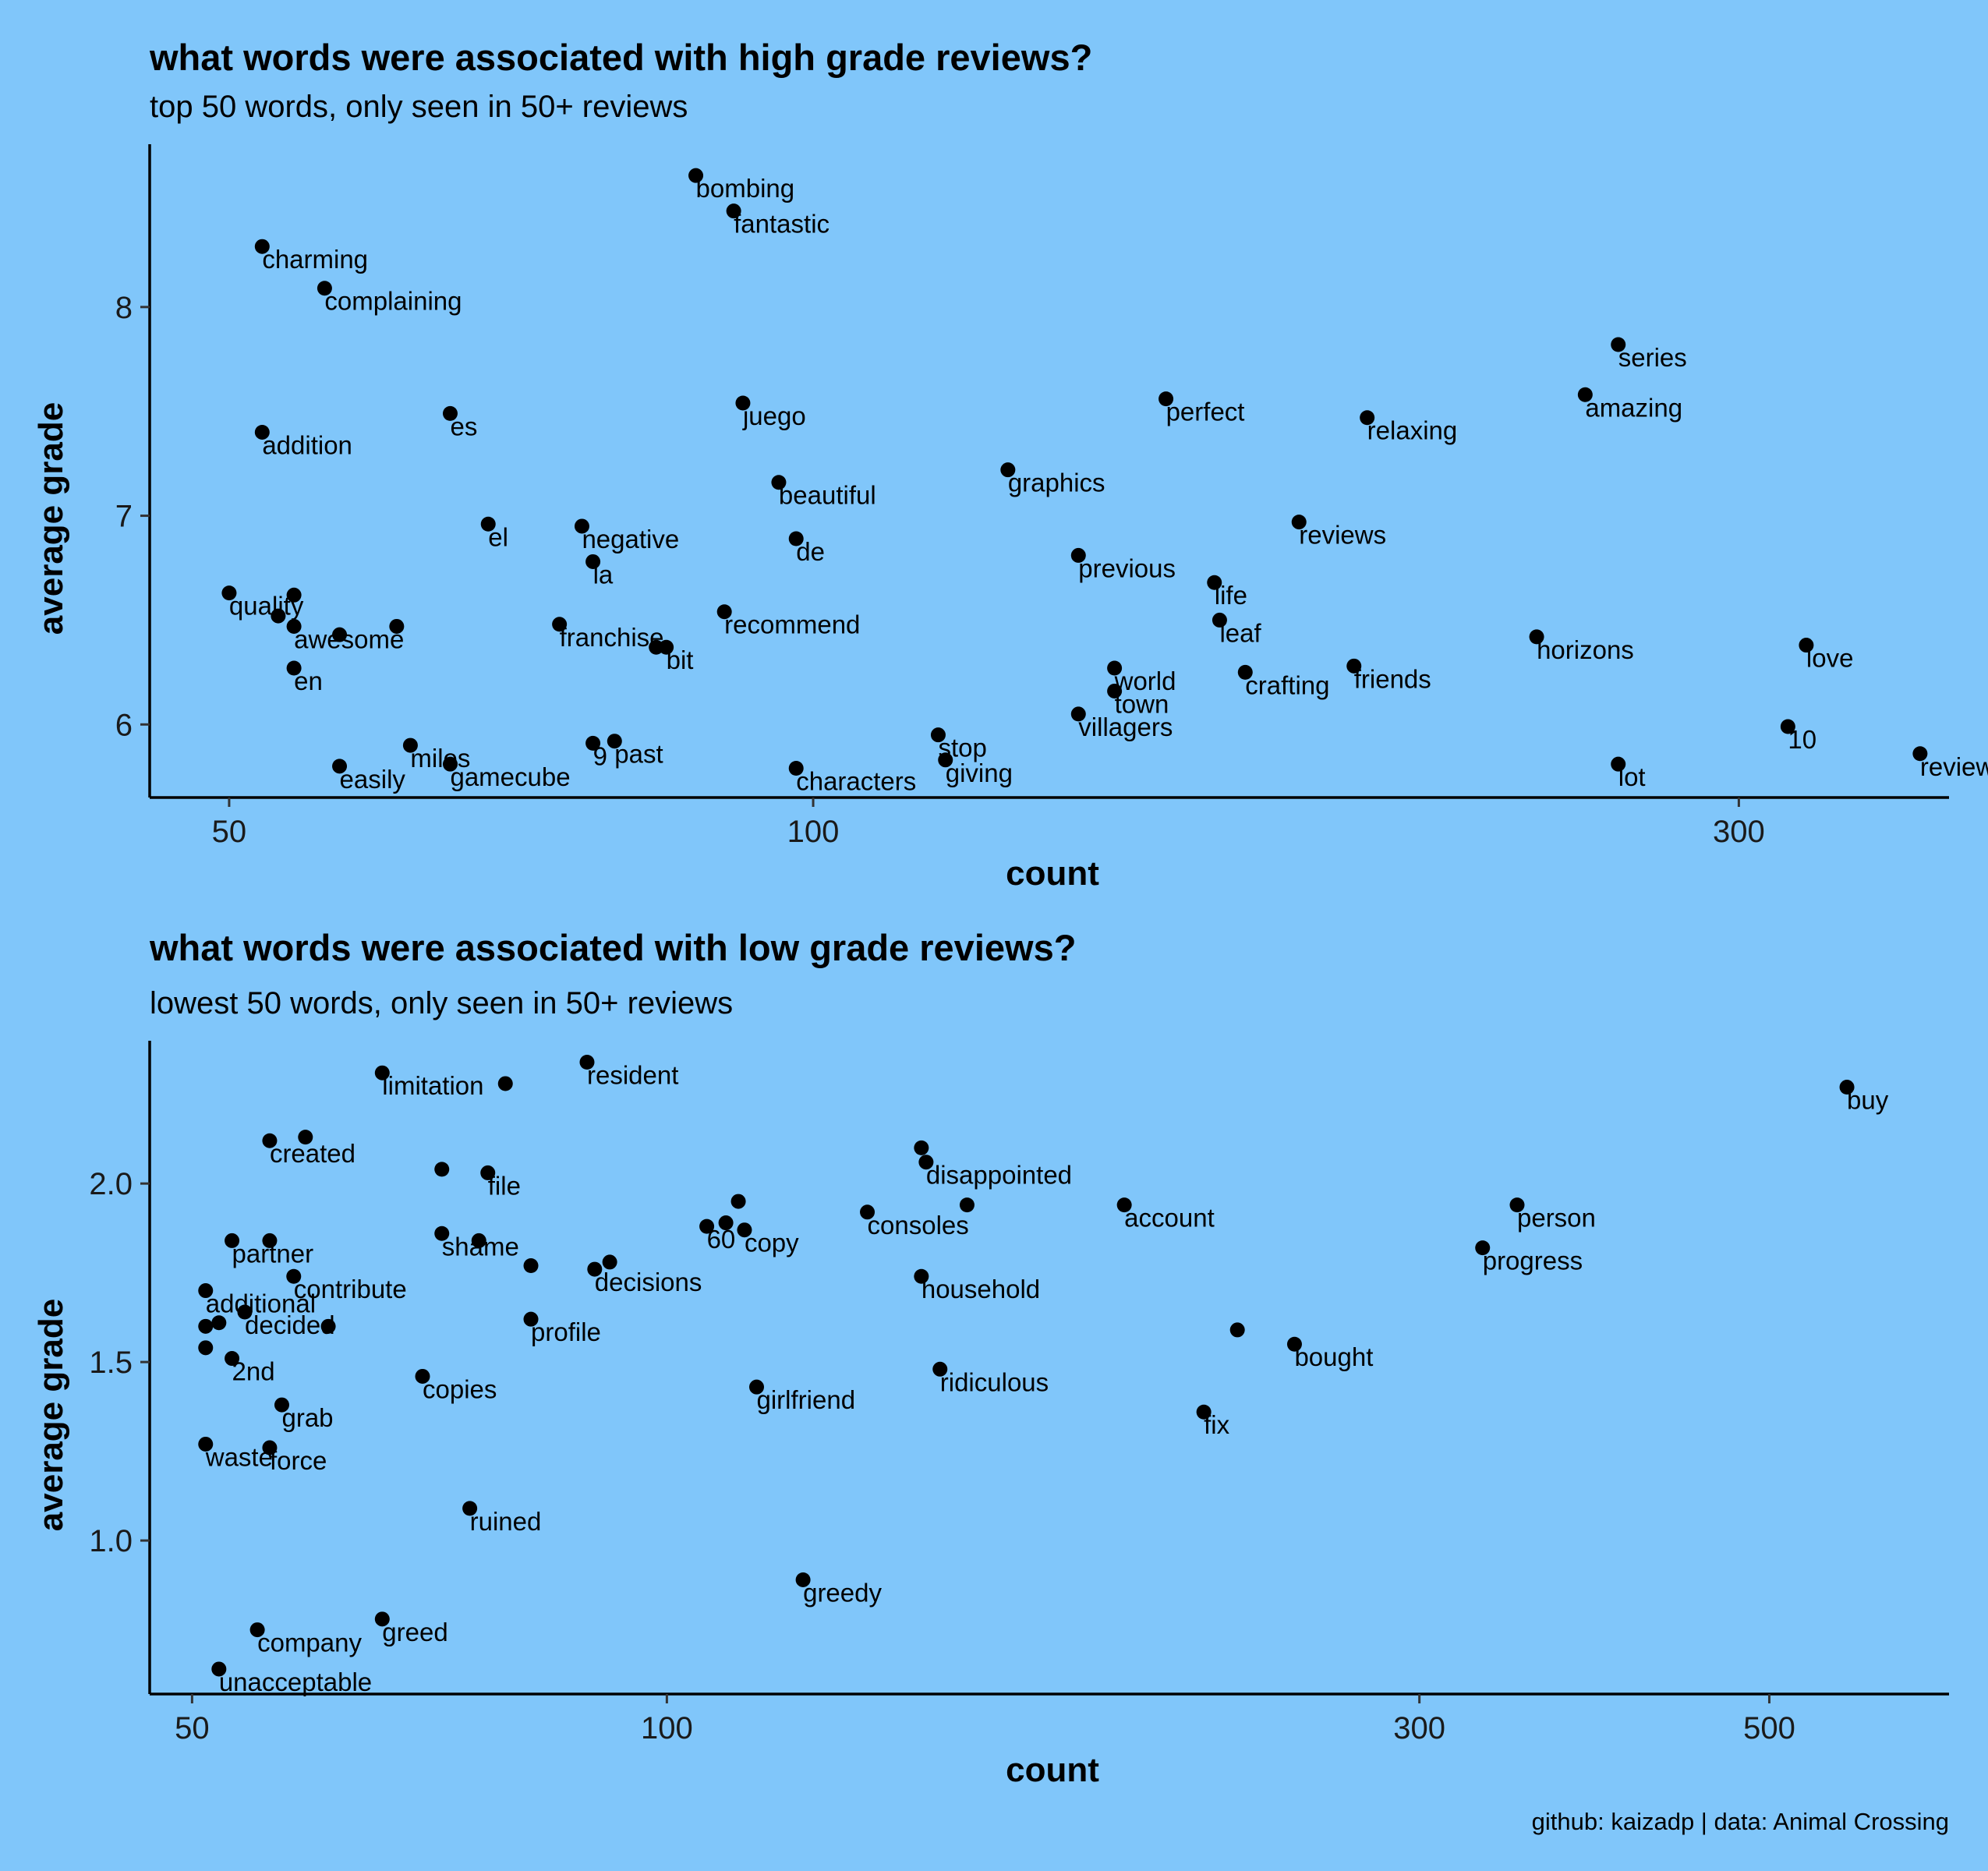 Image resolution: width=1988 pixels, height=1871 pixels. What do you see at coordinates (1169, 1218) in the screenshot?
I see `data-point-label: account` at bounding box center [1169, 1218].